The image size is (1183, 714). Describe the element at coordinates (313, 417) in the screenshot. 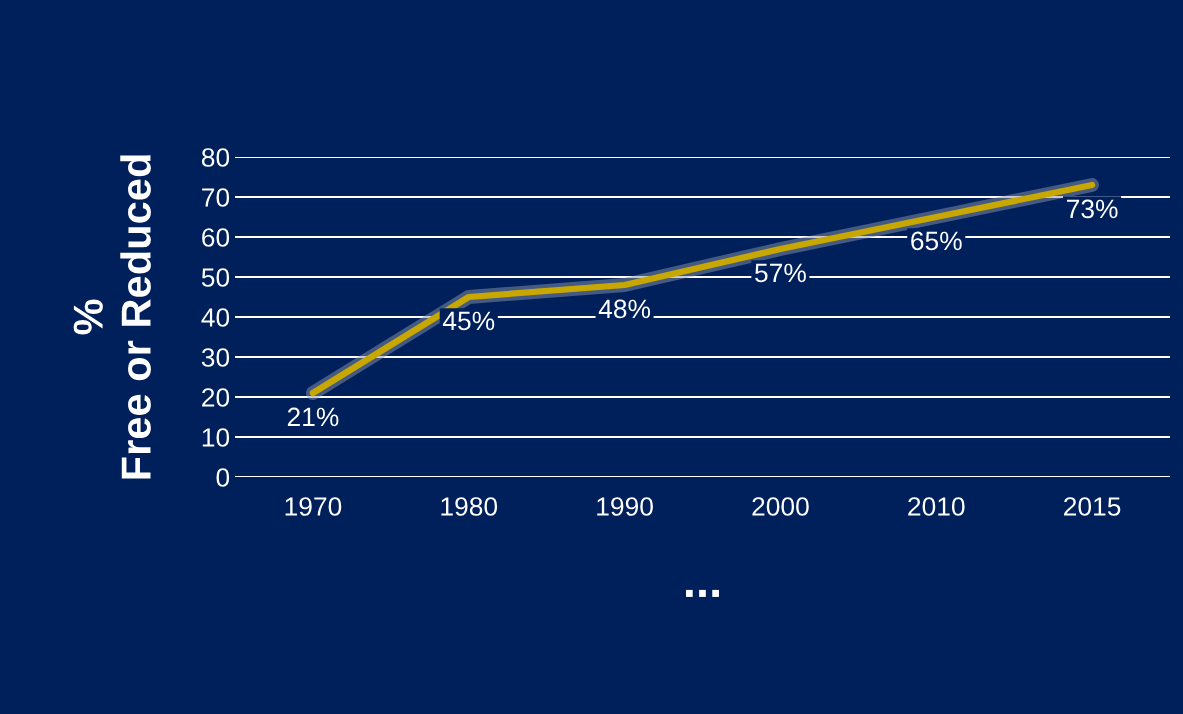

I see `data-label: 21%` at that location.